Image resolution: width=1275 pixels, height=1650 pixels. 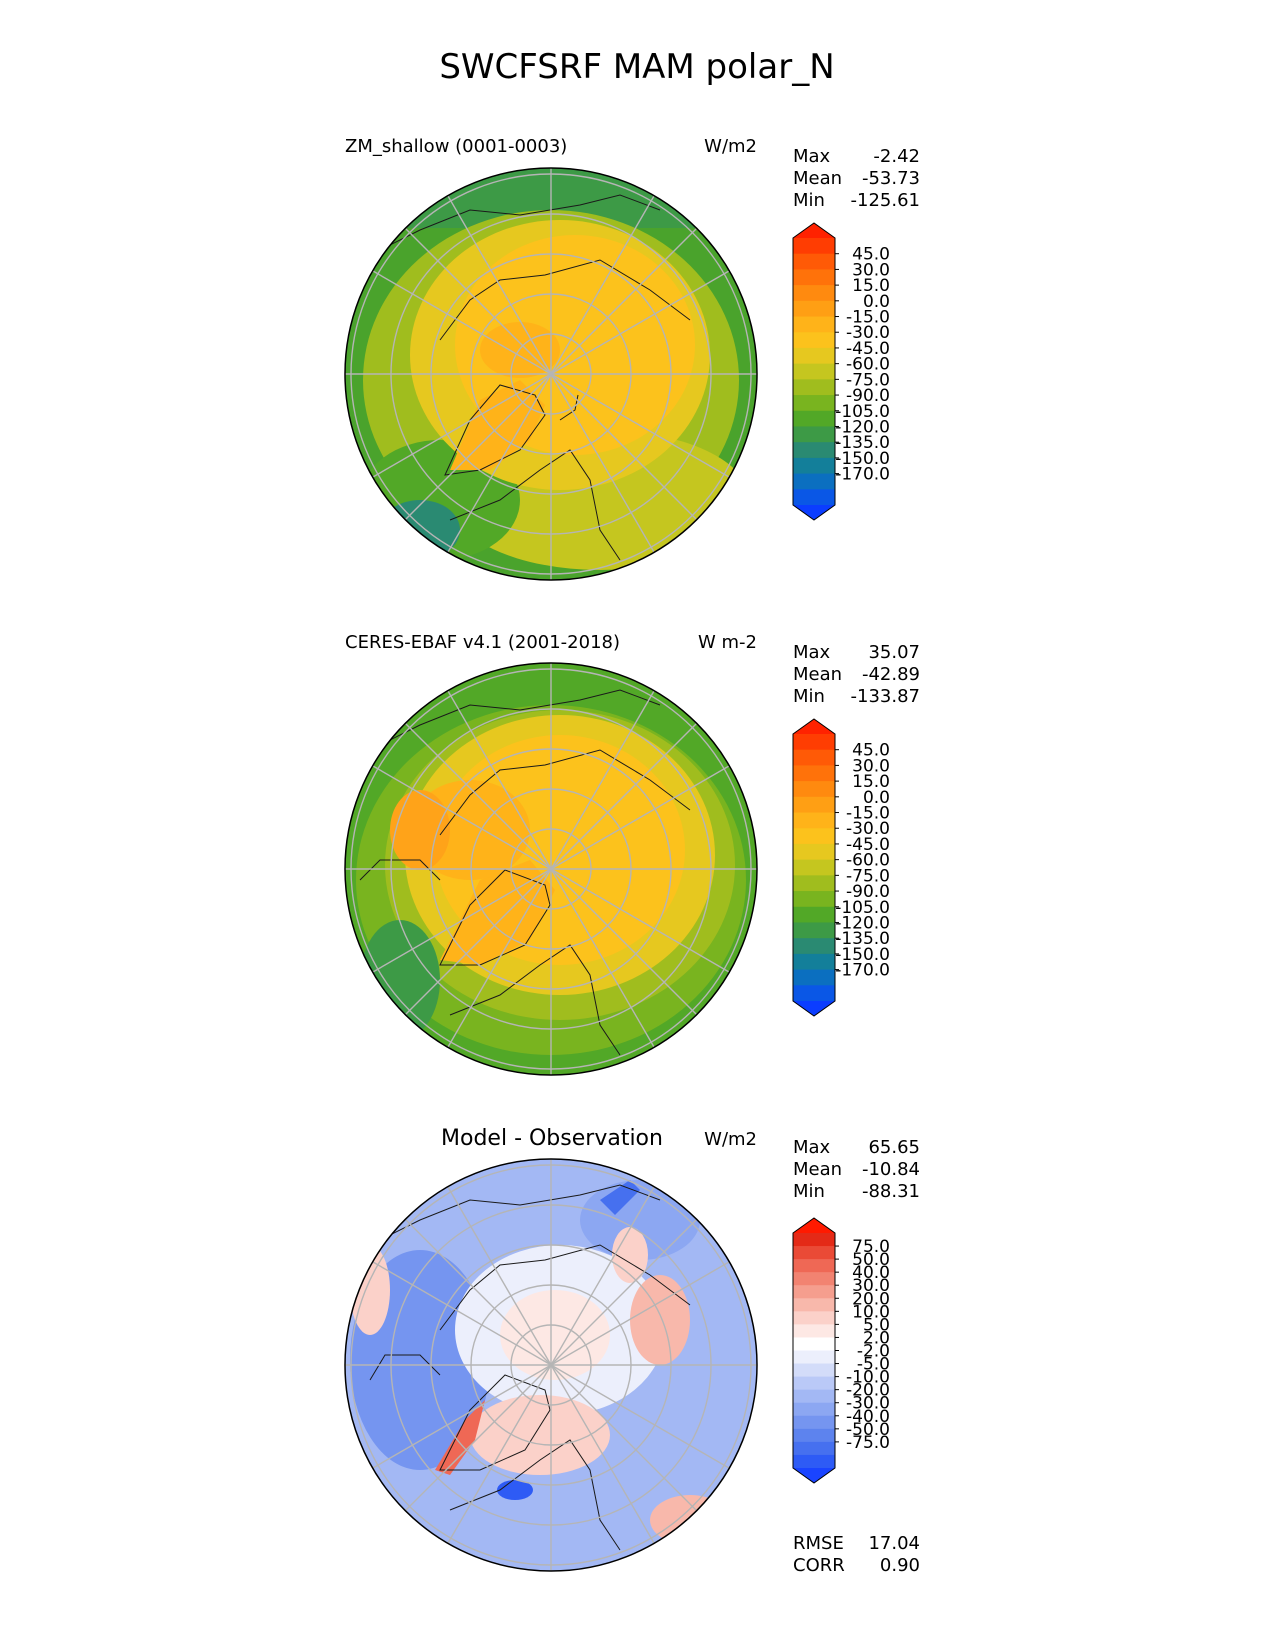 What do you see at coordinates (868, 892) in the screenshot?
I see `colorbar-tick-label: -90.0` at bounding box center [868, 892].